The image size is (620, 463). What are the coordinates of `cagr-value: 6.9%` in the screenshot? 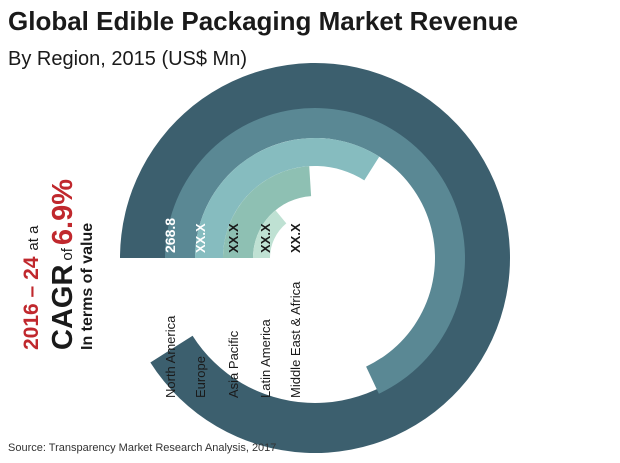 It's located at (63, 212).